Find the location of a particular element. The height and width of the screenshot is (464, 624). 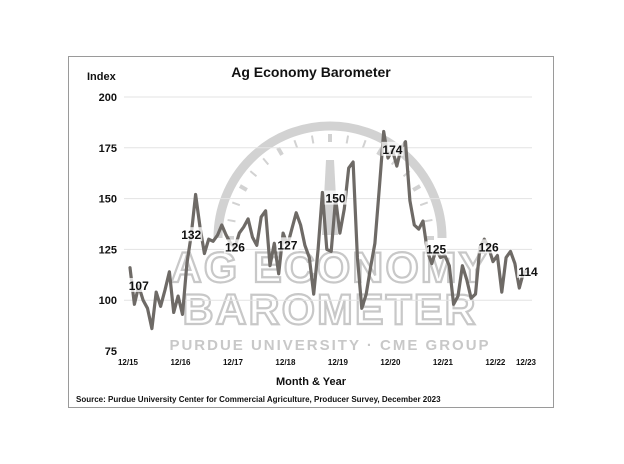

data-label: 174 is located at coordinates (392, 150).